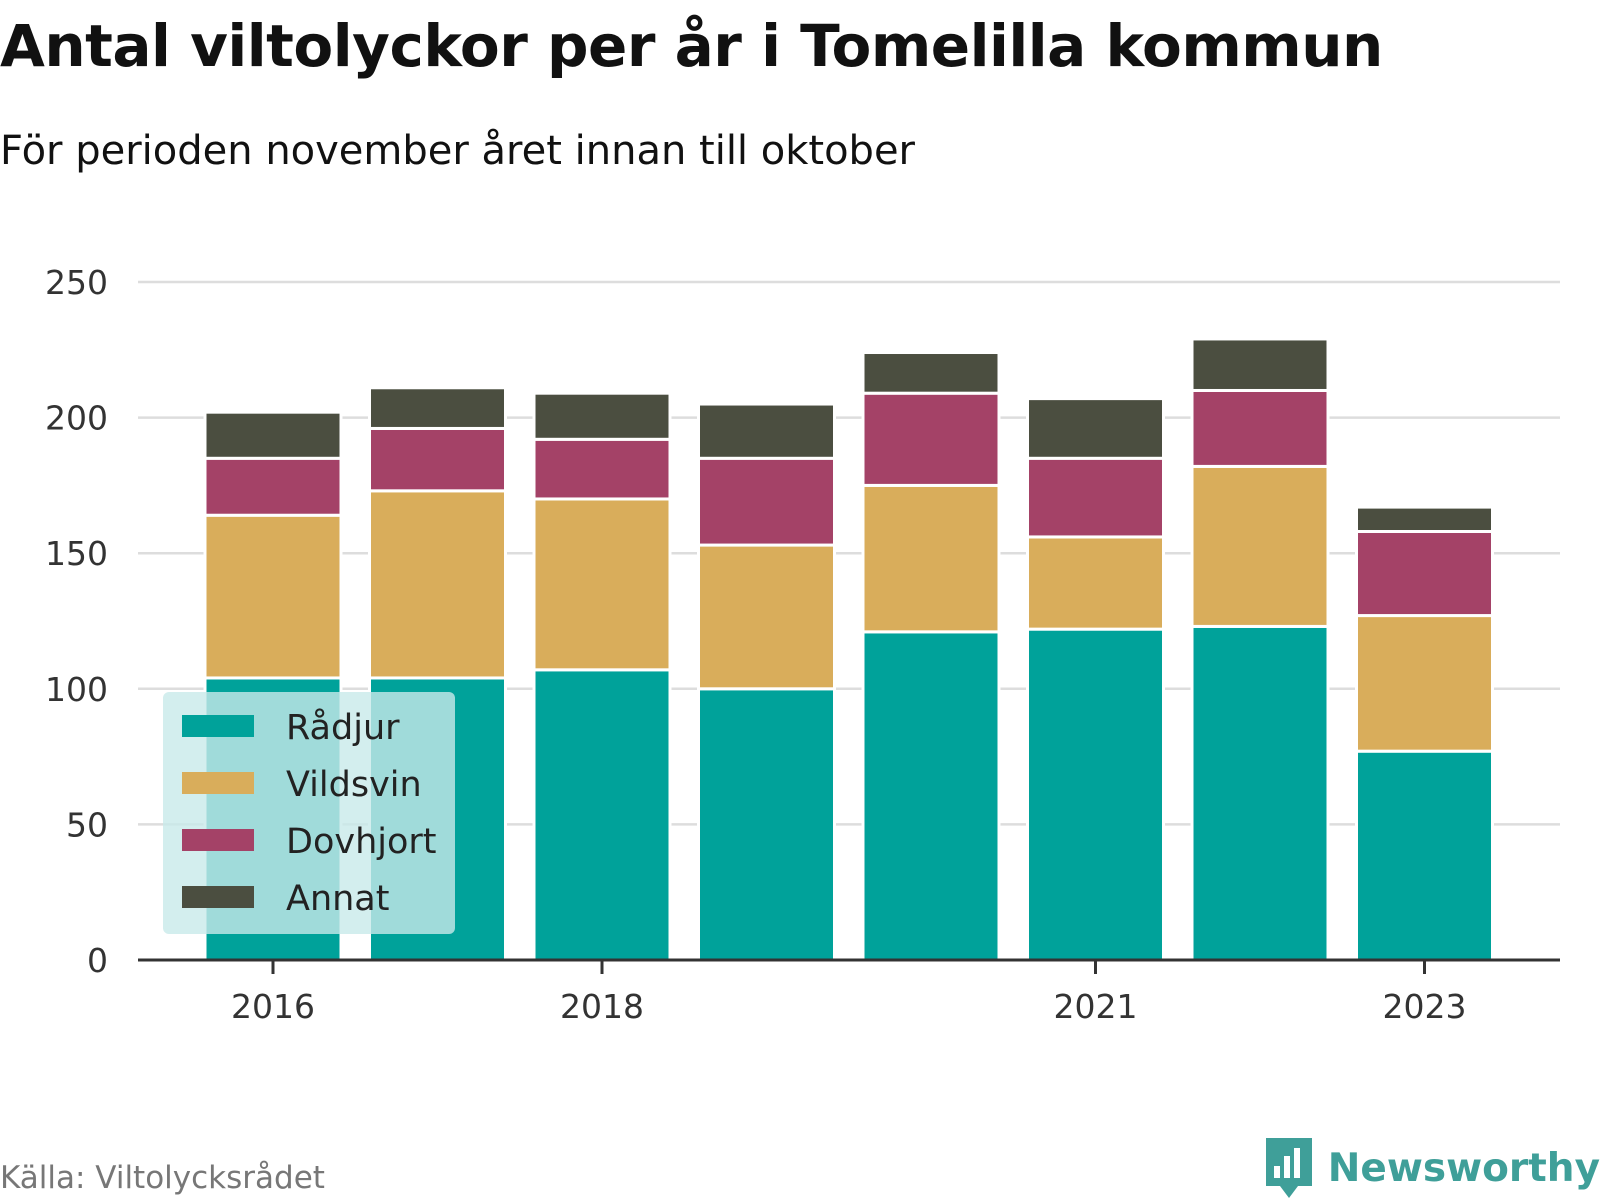 The image size is (1600, 1200). Describe the element at coordinates (1463, 1168) in the screenshot. I see `brand-name: Newsworthy` at that location.